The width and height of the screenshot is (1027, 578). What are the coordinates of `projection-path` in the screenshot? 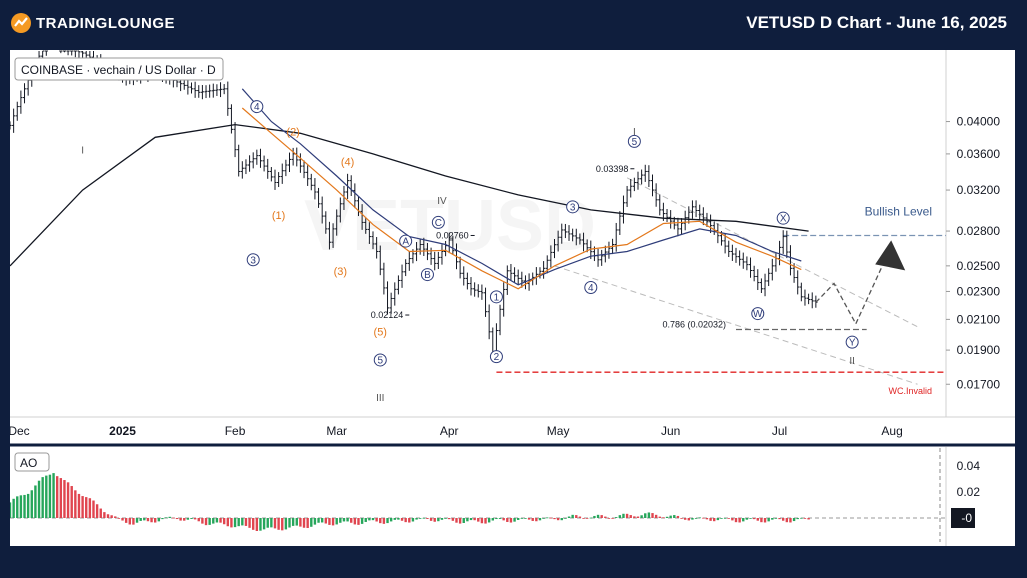 It's located at (848, 297).